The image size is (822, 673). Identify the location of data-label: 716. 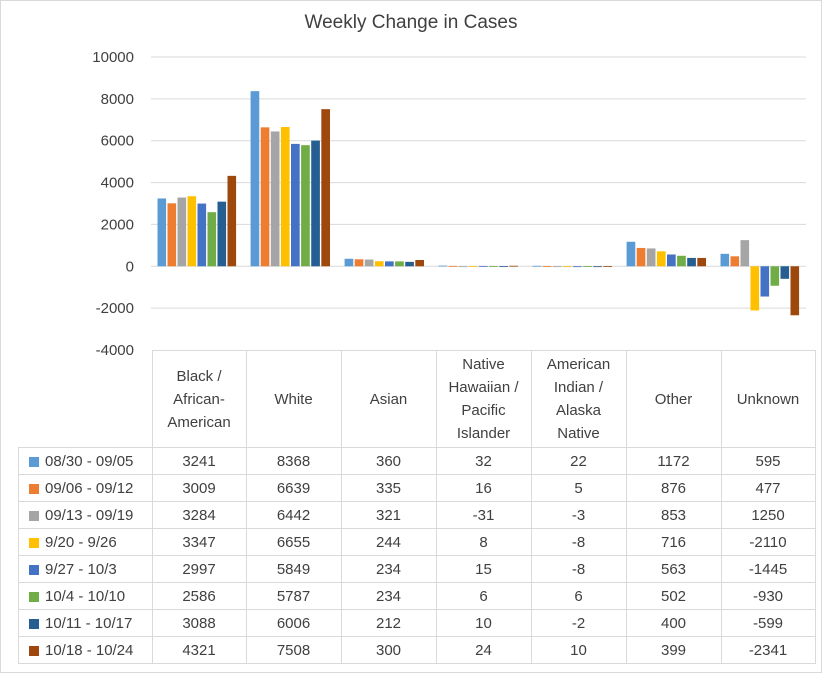
(673, 542).